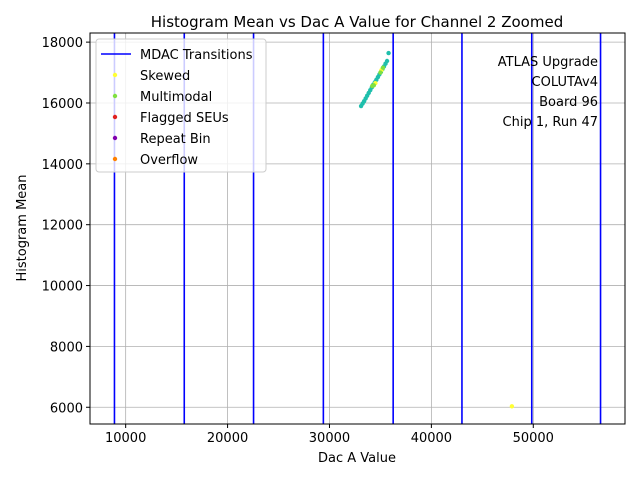  I want to click on legend-label: Skewed, so click(165, 76).